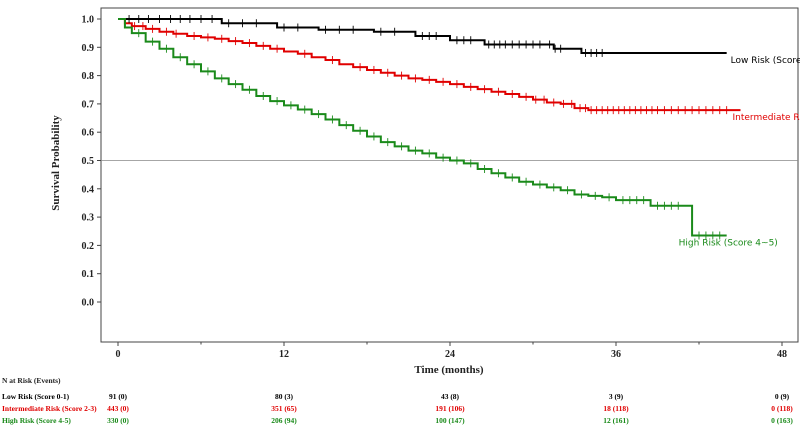 The width and height of the screenshot is (800, 428). I want to click on x-tick-label-0: 0, so click(118, 354).